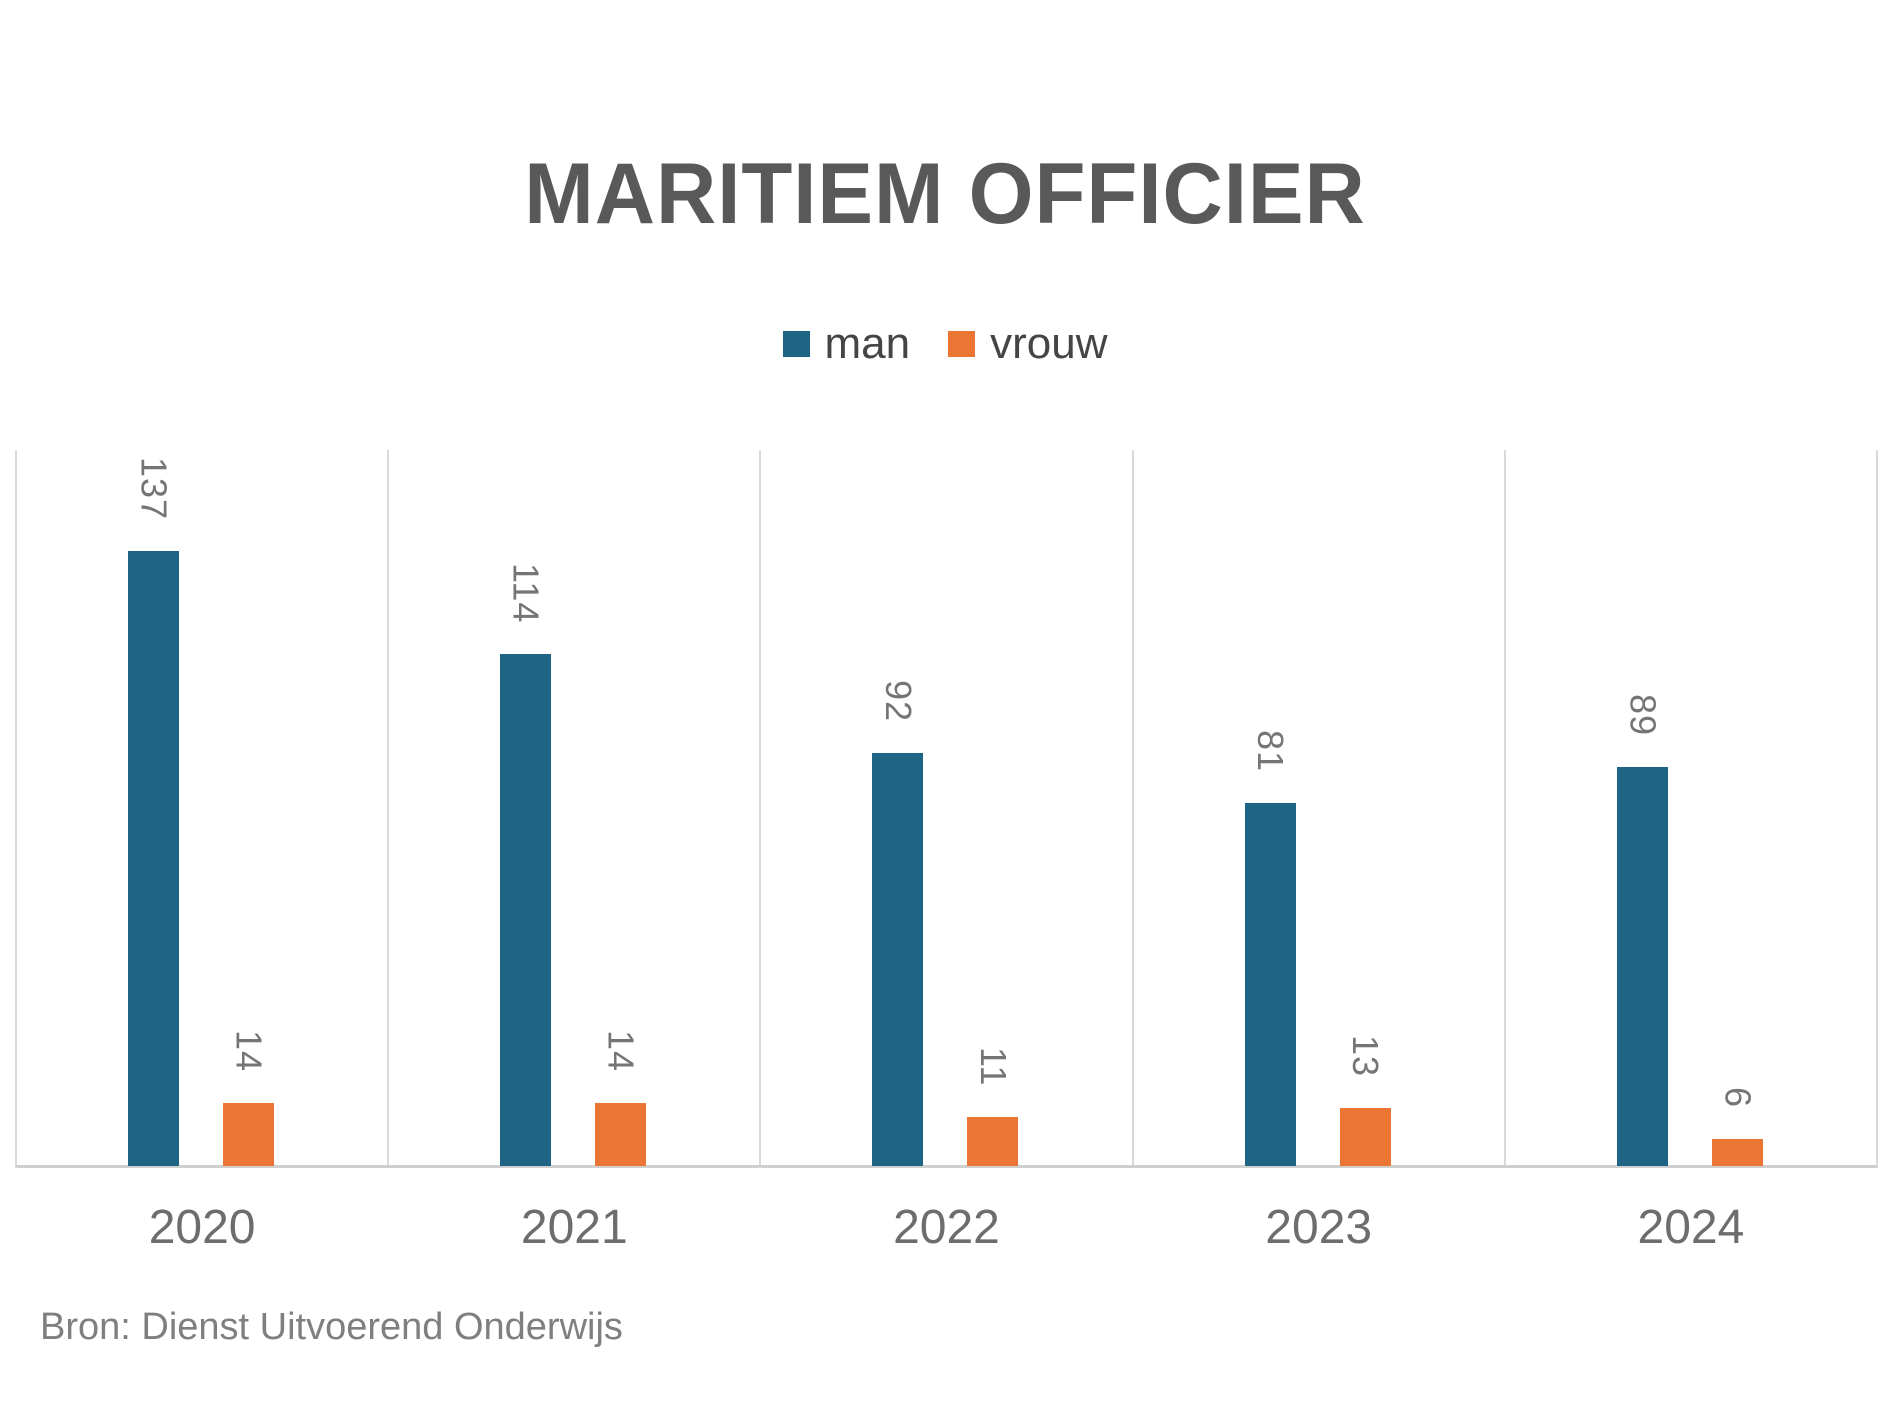 This screenshot has width=1890, height=1417. What do you see at coordinates (1319, 852) in the screenshot?
I see `category-panel-2023: 81 13 2023` at bounding box center [1319, 852].